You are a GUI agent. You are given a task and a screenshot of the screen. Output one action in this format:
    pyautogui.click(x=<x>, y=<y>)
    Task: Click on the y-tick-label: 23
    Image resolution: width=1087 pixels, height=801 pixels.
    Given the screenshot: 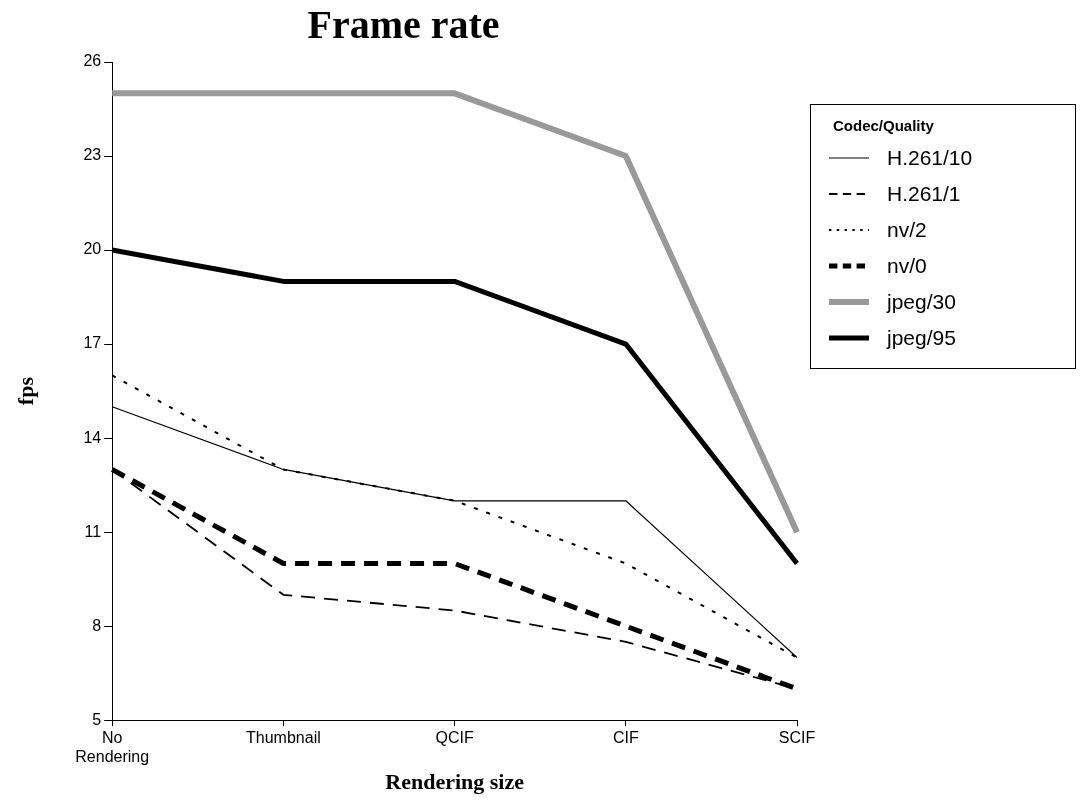 What is the action you would take?
    pyautogui.click(x=92, y=155)
    